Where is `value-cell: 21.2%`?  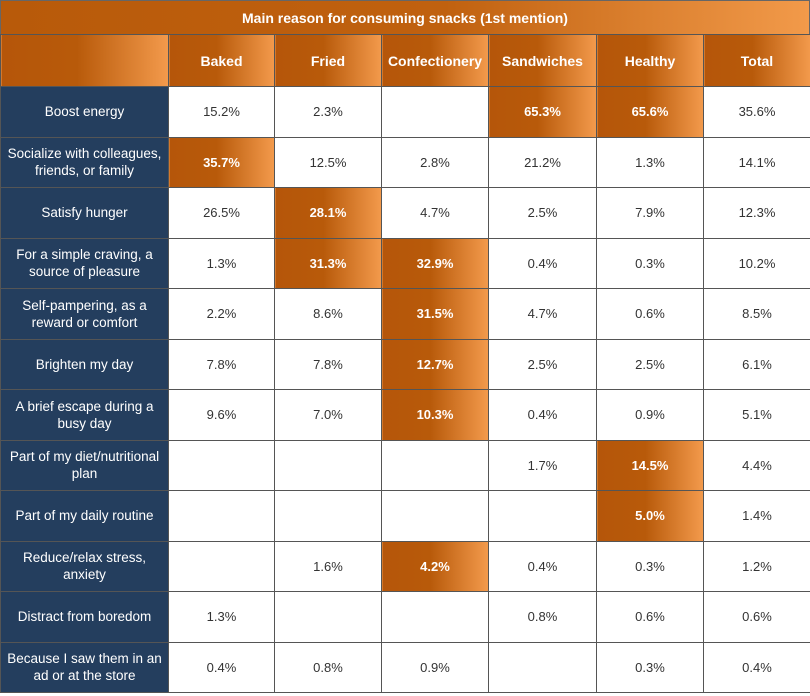 value-cell: 21.2% is located at coordinates (542, 162).